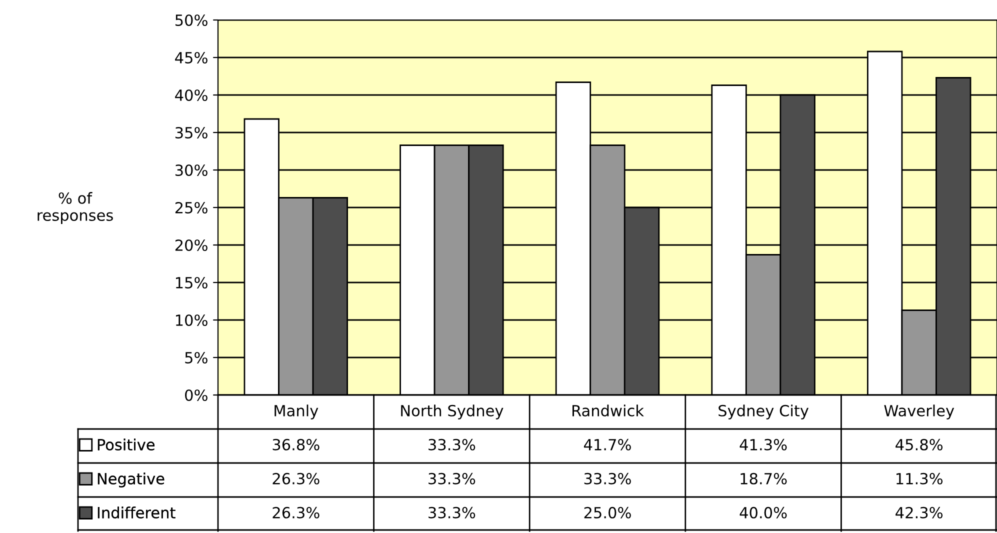 The image size is (997, 533). Describe the element at coordinates (196, 358) in the screenshot. I see `y-tick-label: 5%` at that location.